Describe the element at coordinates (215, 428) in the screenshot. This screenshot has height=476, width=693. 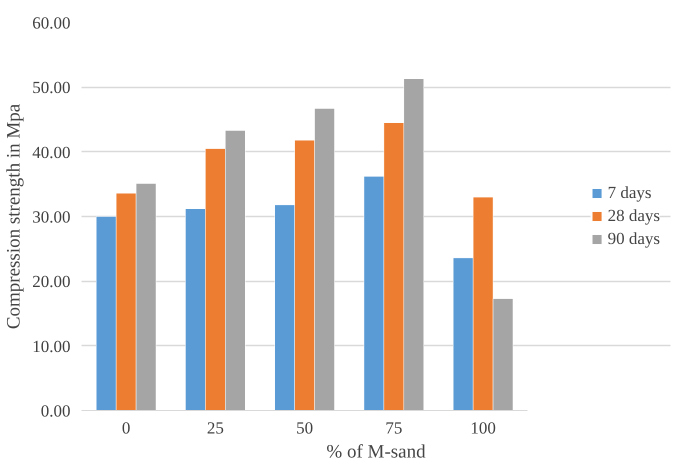
I see `x-tick-label: 25` at that location.